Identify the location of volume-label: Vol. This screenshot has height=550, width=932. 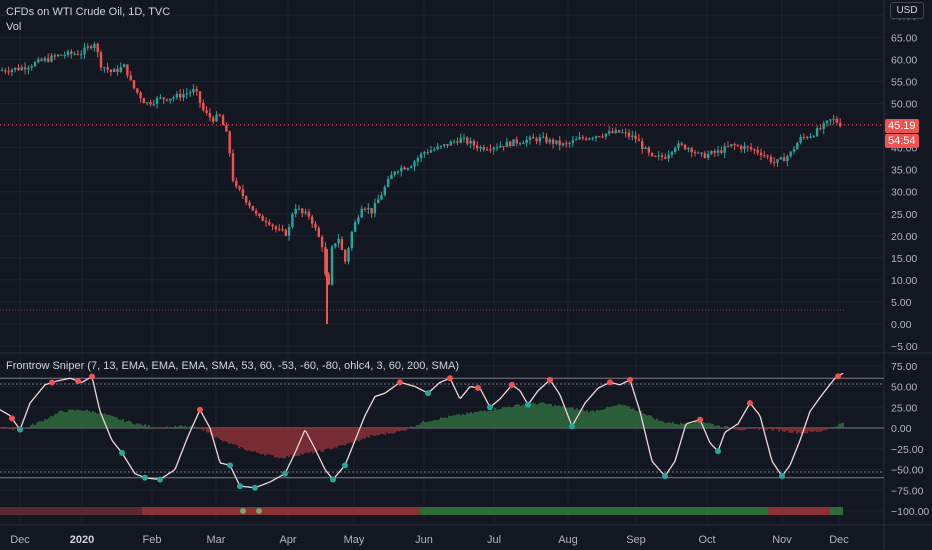
(14, 27).